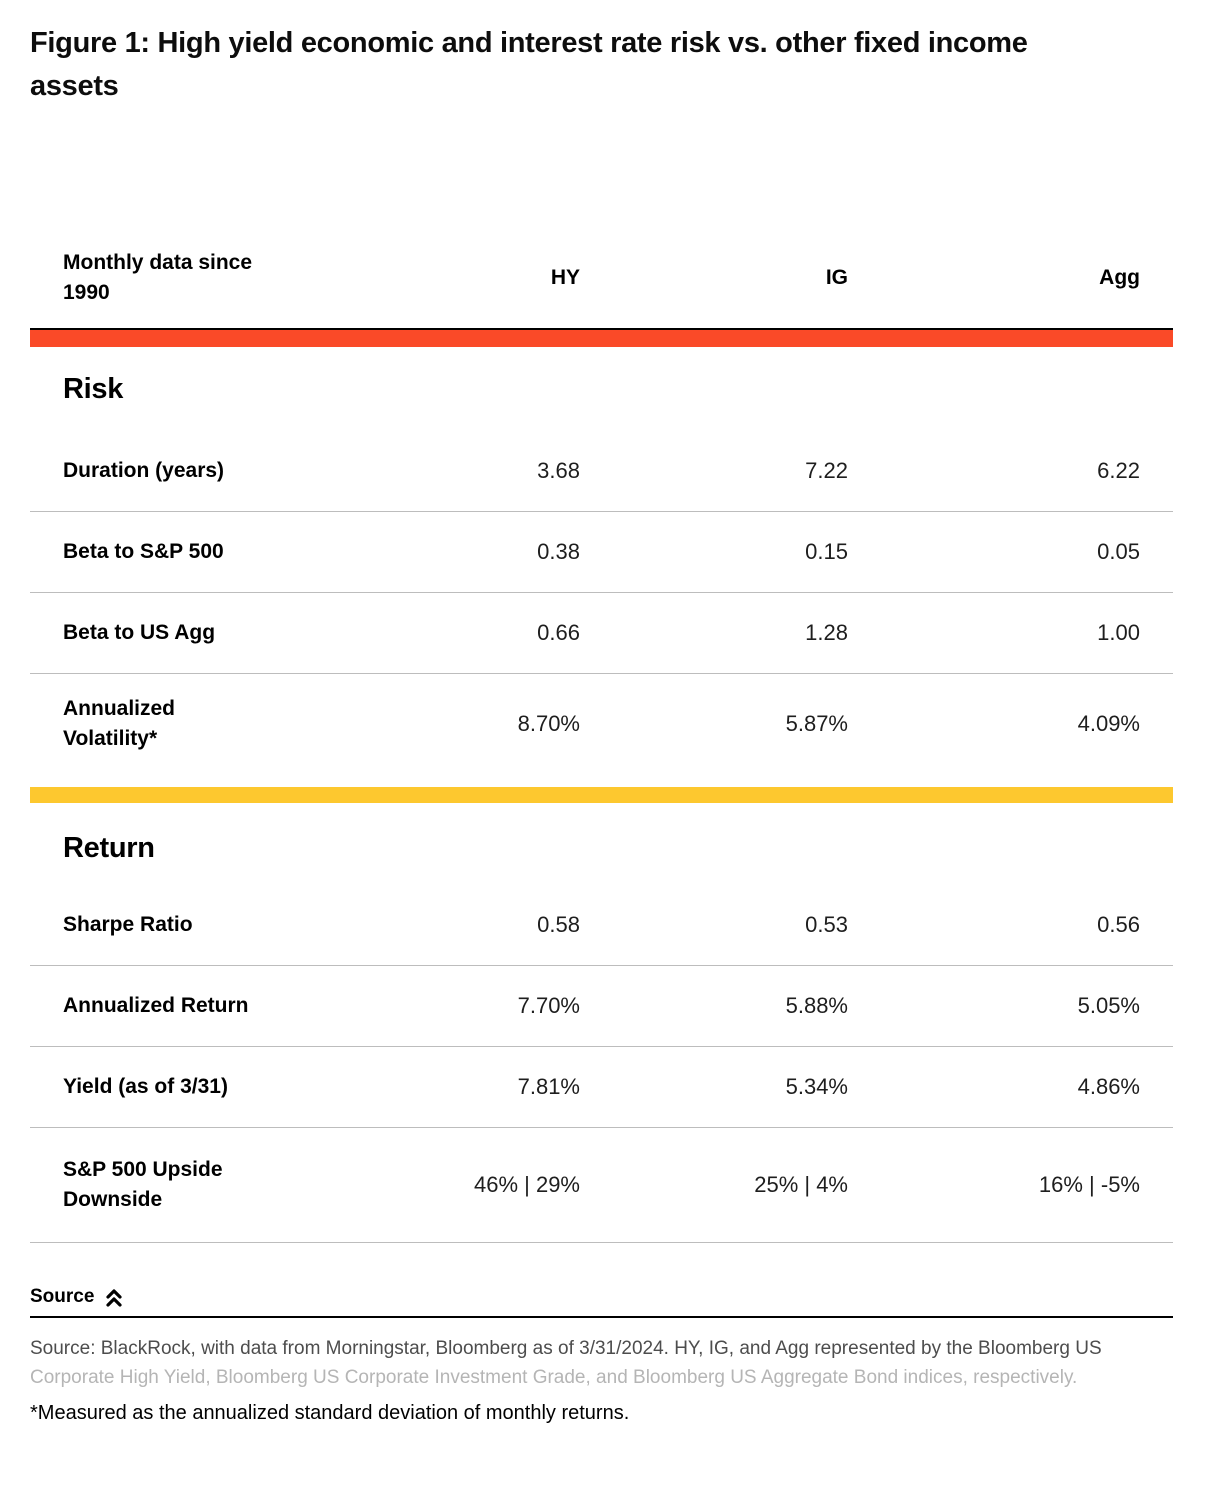  Describe the element at coordinates (145, 1086) in the screenshot. I see `row-label: Yield (as of 3/31)` at that location.